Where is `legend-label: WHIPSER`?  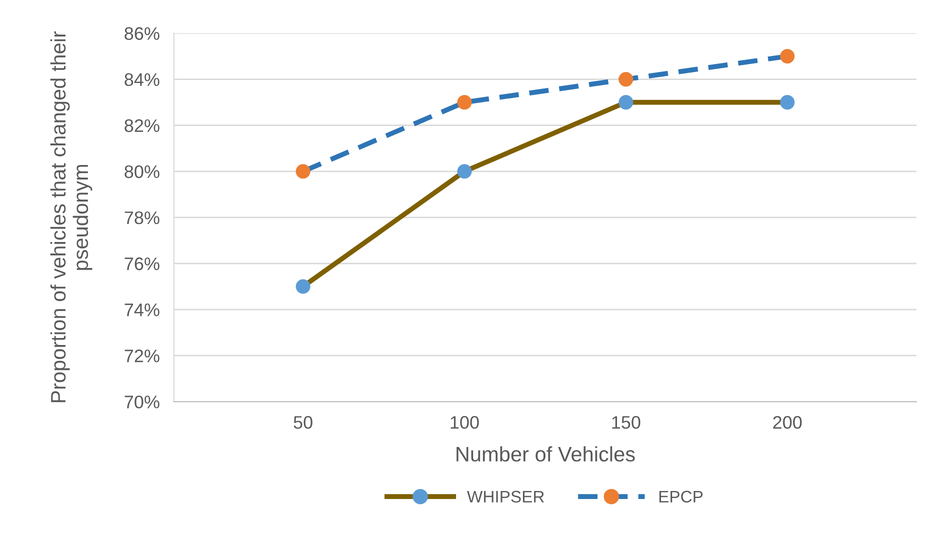
legend-label: WHIPSER is located at coordinates (505, 496).